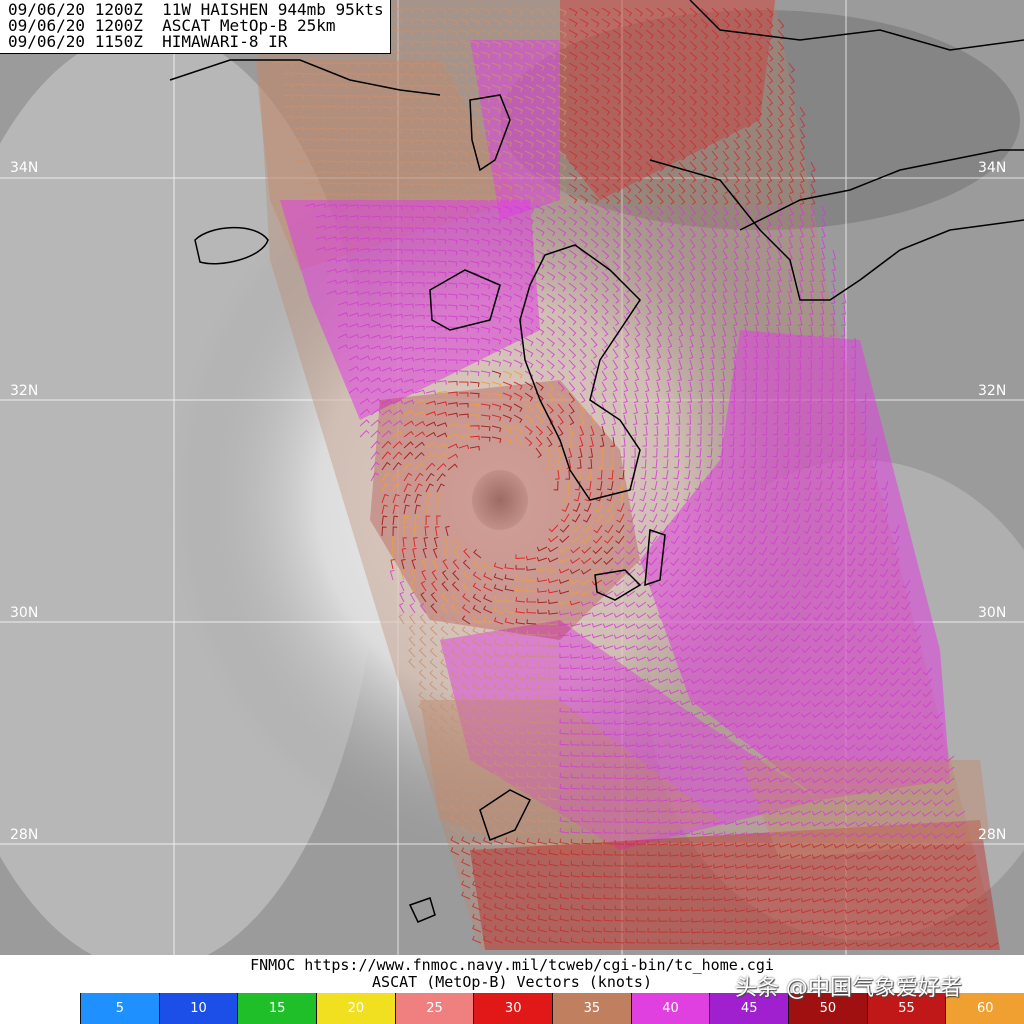 The width and height of the screenshot is (1024, 1024). Describe the element at coordinates (172, 25) in the screenshot. I see `title-ascat-line: 09/06/20 1200Z ASCAT MetOp-B 25km` at that location.